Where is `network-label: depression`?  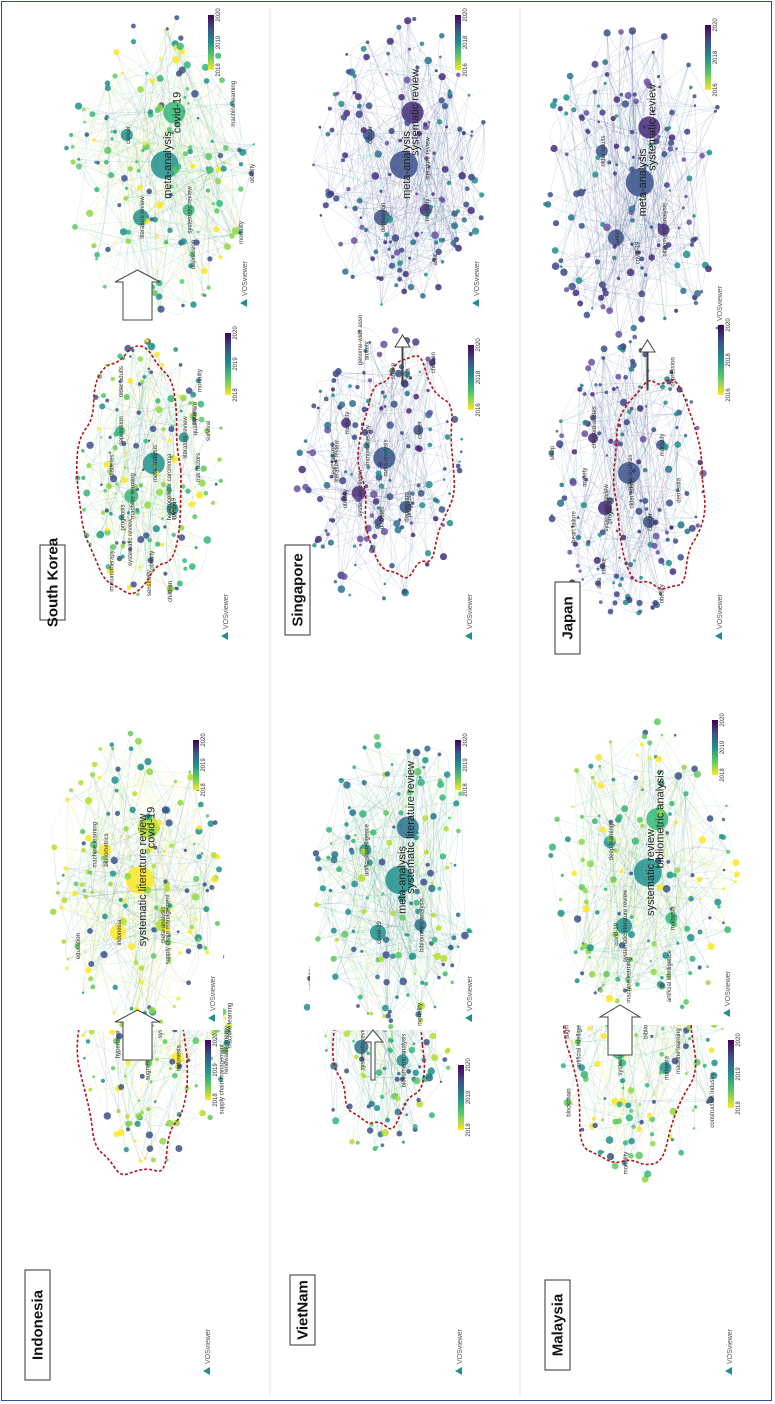 network-label: depression is located at coordinates (408, 506).